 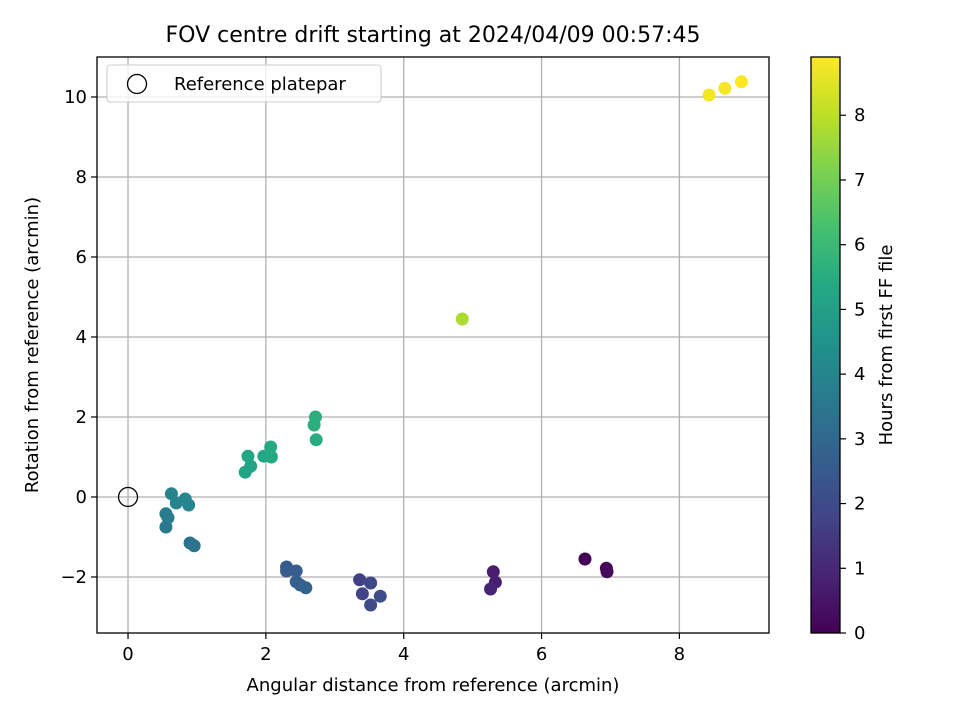 What do you see at coordinates (127, 654) in the screenshot?
I see `x-tick-label: 0` at bounding box center [127, 654].